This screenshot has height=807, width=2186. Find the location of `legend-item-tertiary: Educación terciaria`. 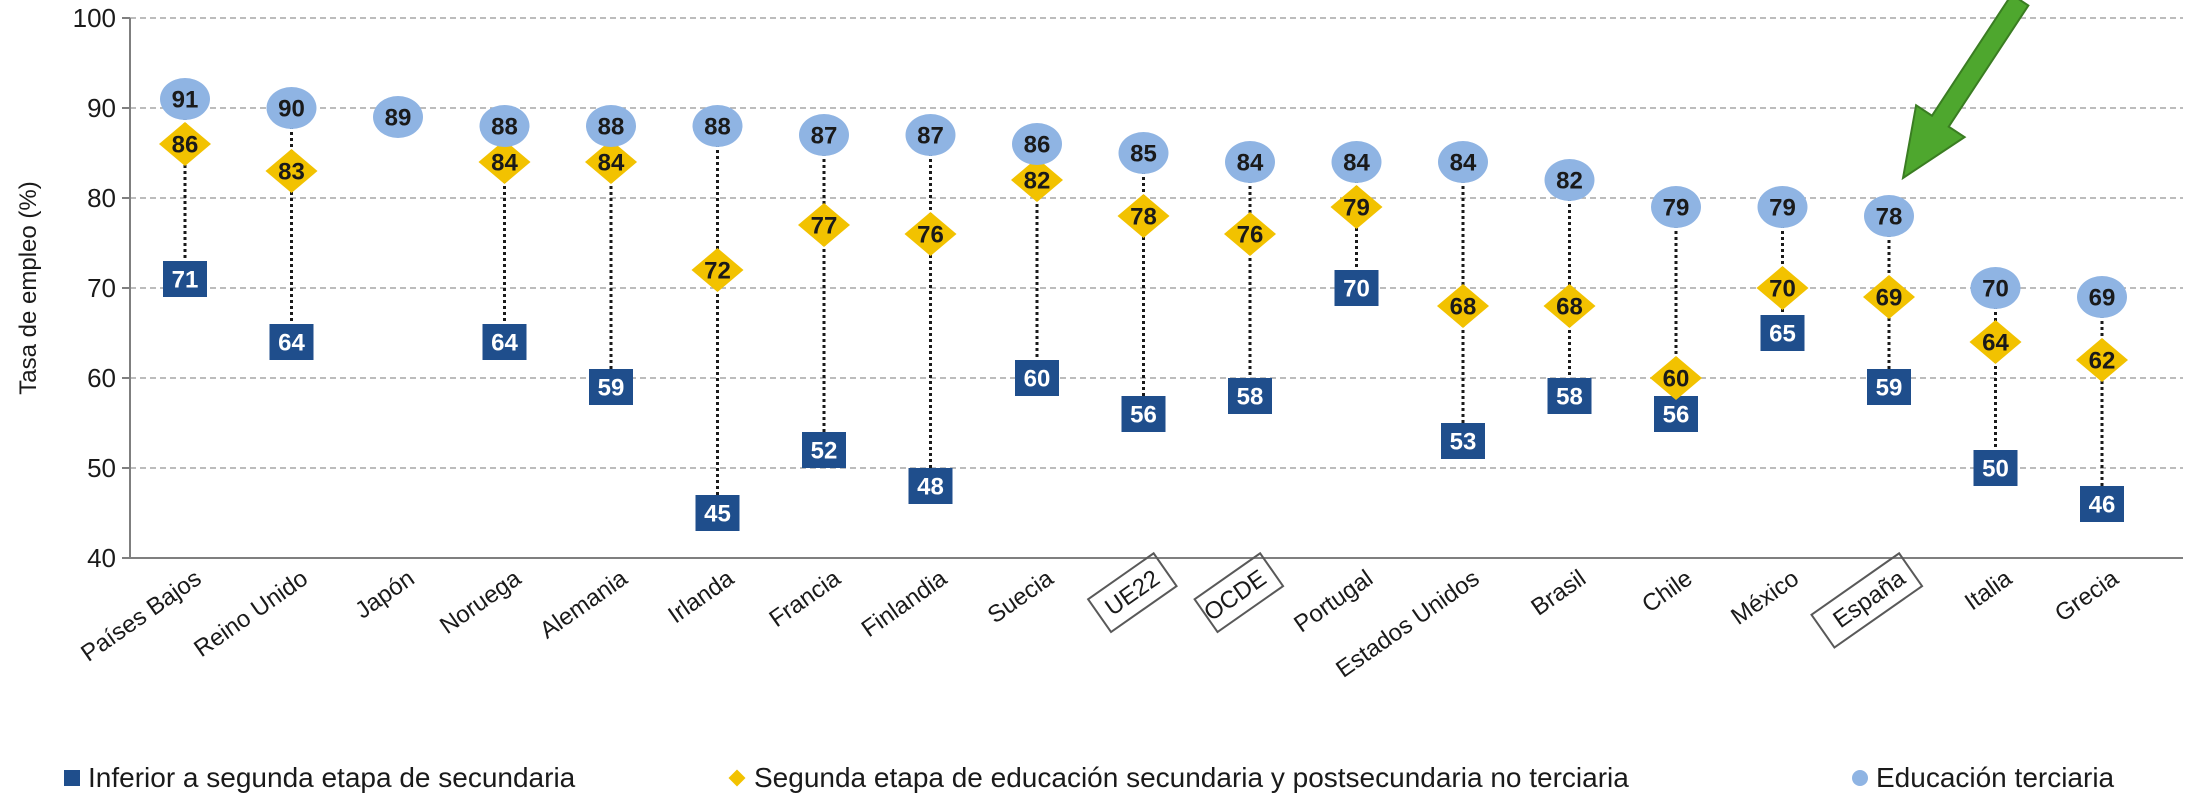

legend-item-tertiary: Educación terciaria is located at coordinates (1983, 778).